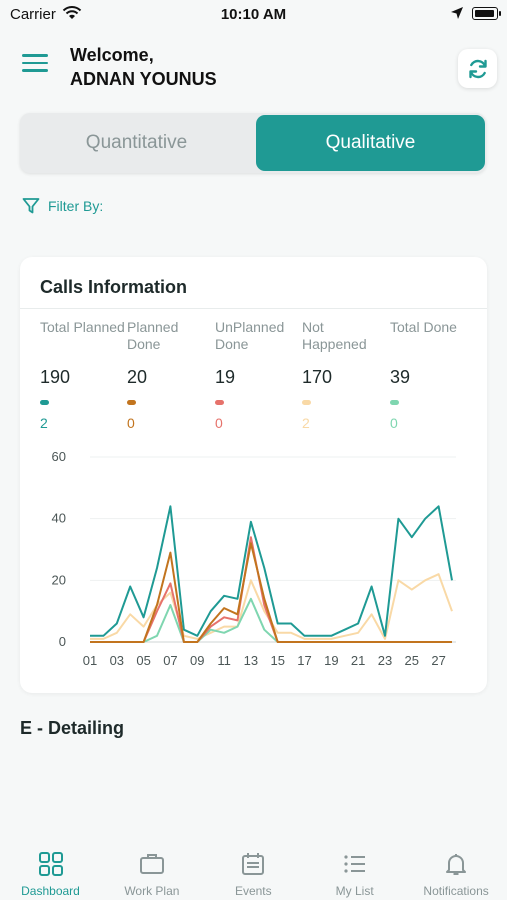  Describe the element at coordinates (317, 377) in the screenshot. I see `stat-value: 170` at that location.